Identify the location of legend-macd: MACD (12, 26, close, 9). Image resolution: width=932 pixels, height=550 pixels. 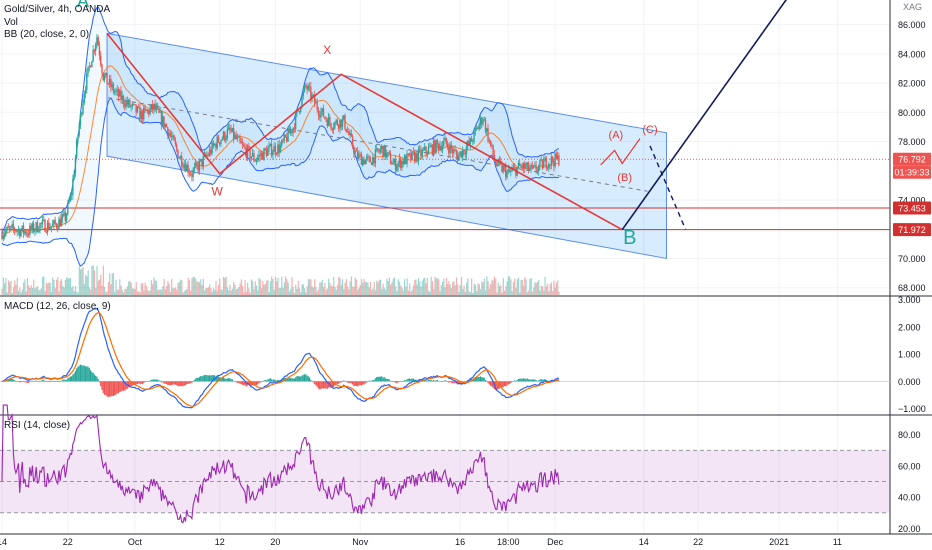
(57, 306).